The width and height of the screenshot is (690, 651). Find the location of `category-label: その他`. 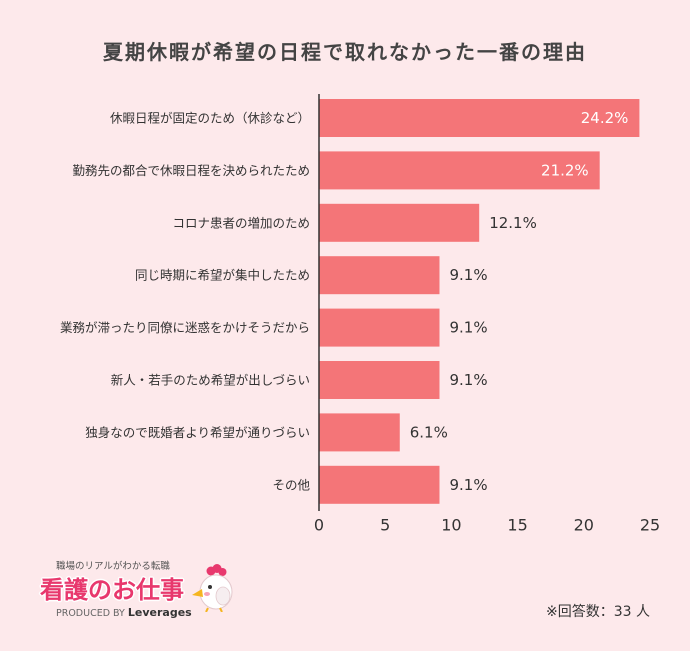

category-label: その他 is located at coordinates (291, 484).